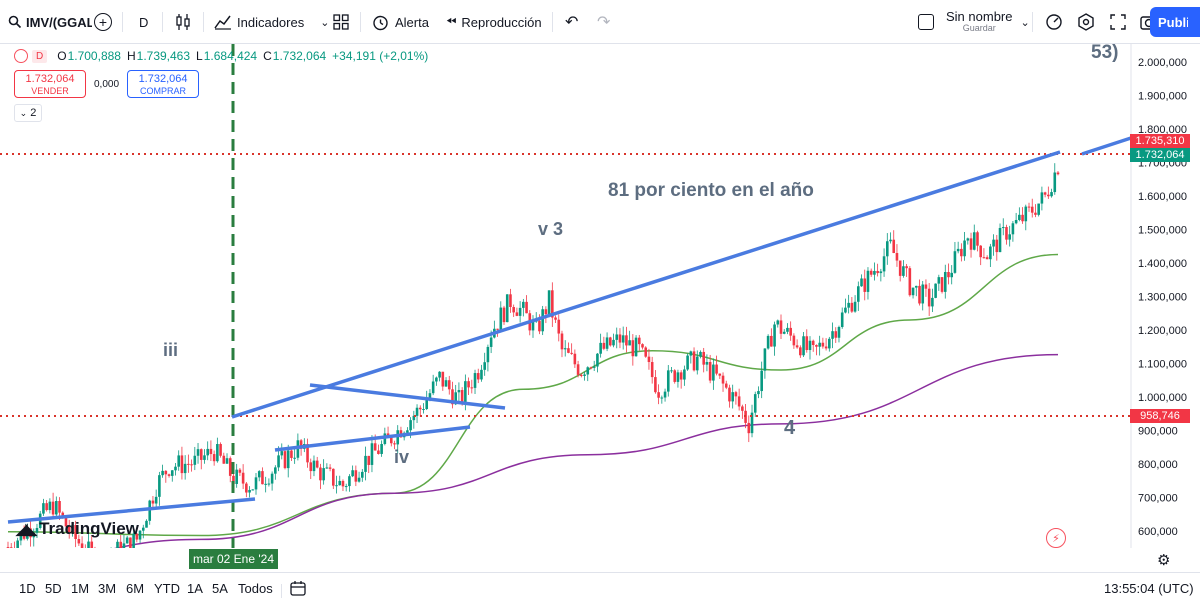  Describe the element at coordinates (1056, 538) in the screenshot. I see `lightning-icon: ⚡︎` at that location.